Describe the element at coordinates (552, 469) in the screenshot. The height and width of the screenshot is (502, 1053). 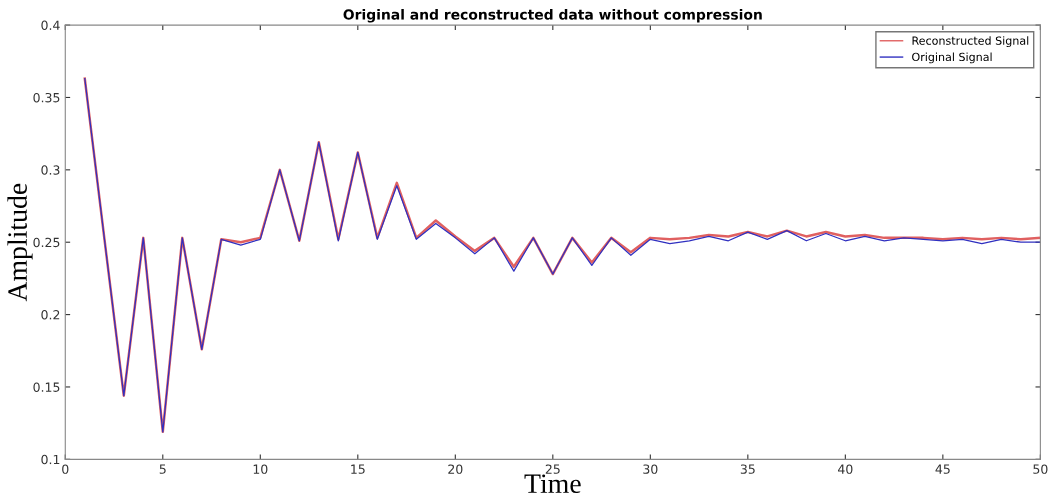
I see `x-tick-label: 25` at that location.